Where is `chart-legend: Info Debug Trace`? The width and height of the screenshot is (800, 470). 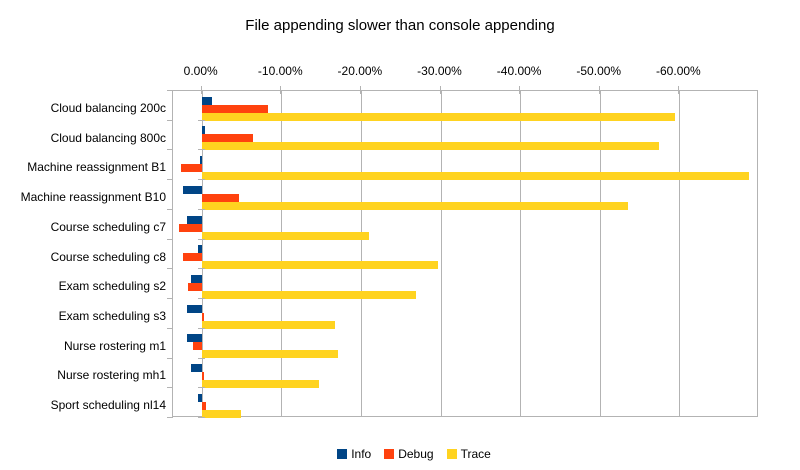
chart-legend: Info Debug Trace is located at coordinates (400, 454).